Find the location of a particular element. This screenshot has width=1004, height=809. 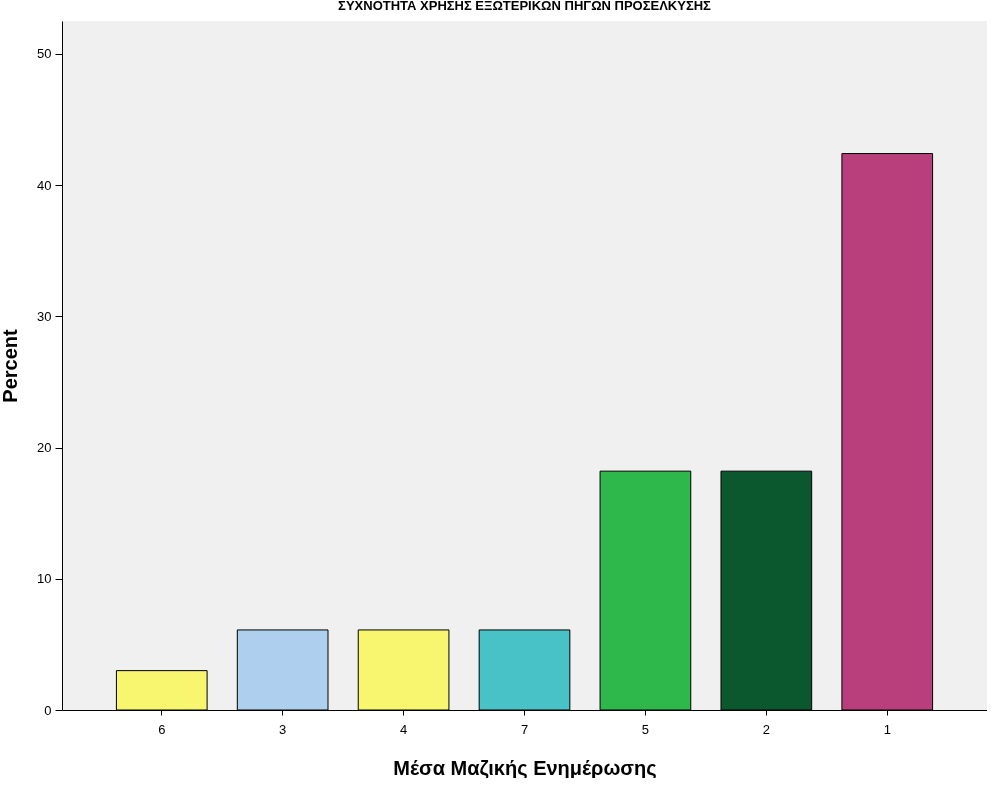

x-tick-label: 2 is located at coordinates (766, 729).